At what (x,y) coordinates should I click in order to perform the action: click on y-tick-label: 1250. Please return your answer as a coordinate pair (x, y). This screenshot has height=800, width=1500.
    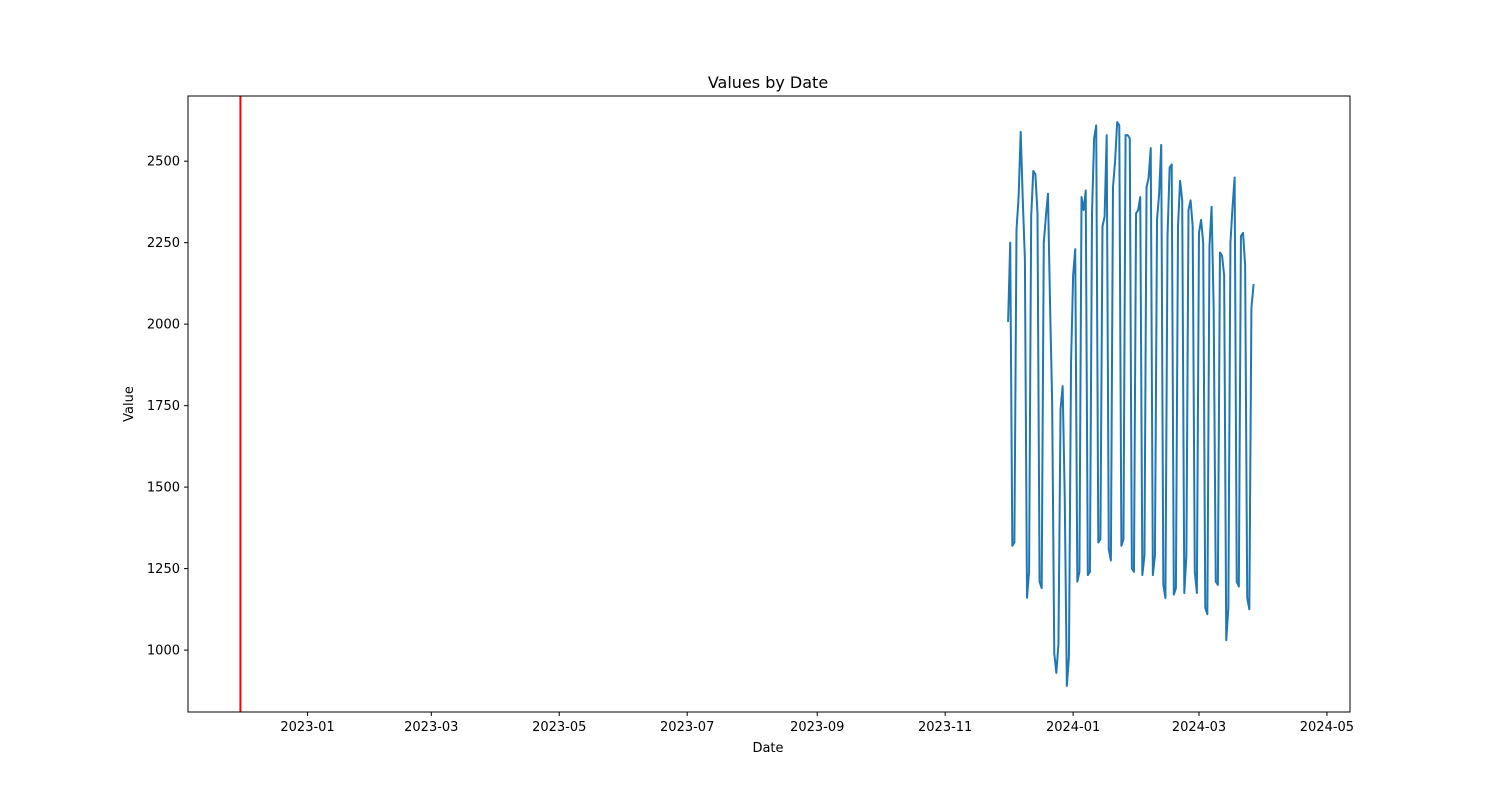
    Looking at the image, I should click on (163, 569).